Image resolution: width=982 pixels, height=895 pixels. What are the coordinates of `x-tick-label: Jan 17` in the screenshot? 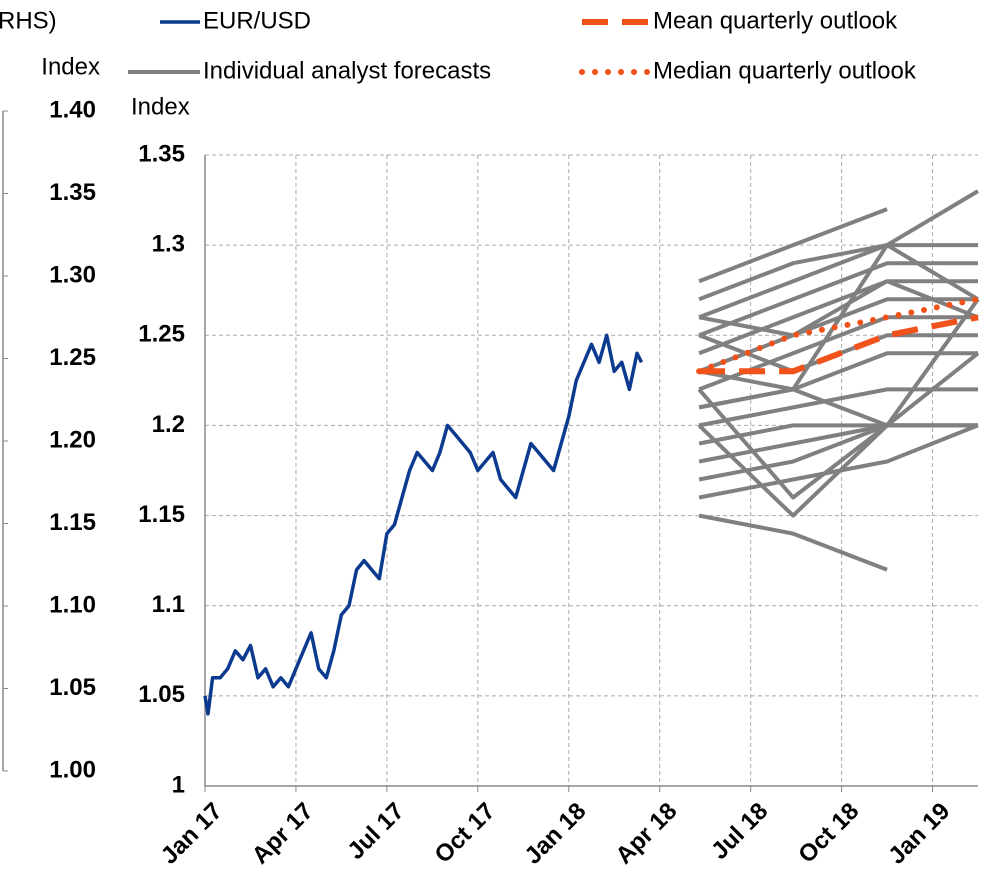 It's located at (192, 834).